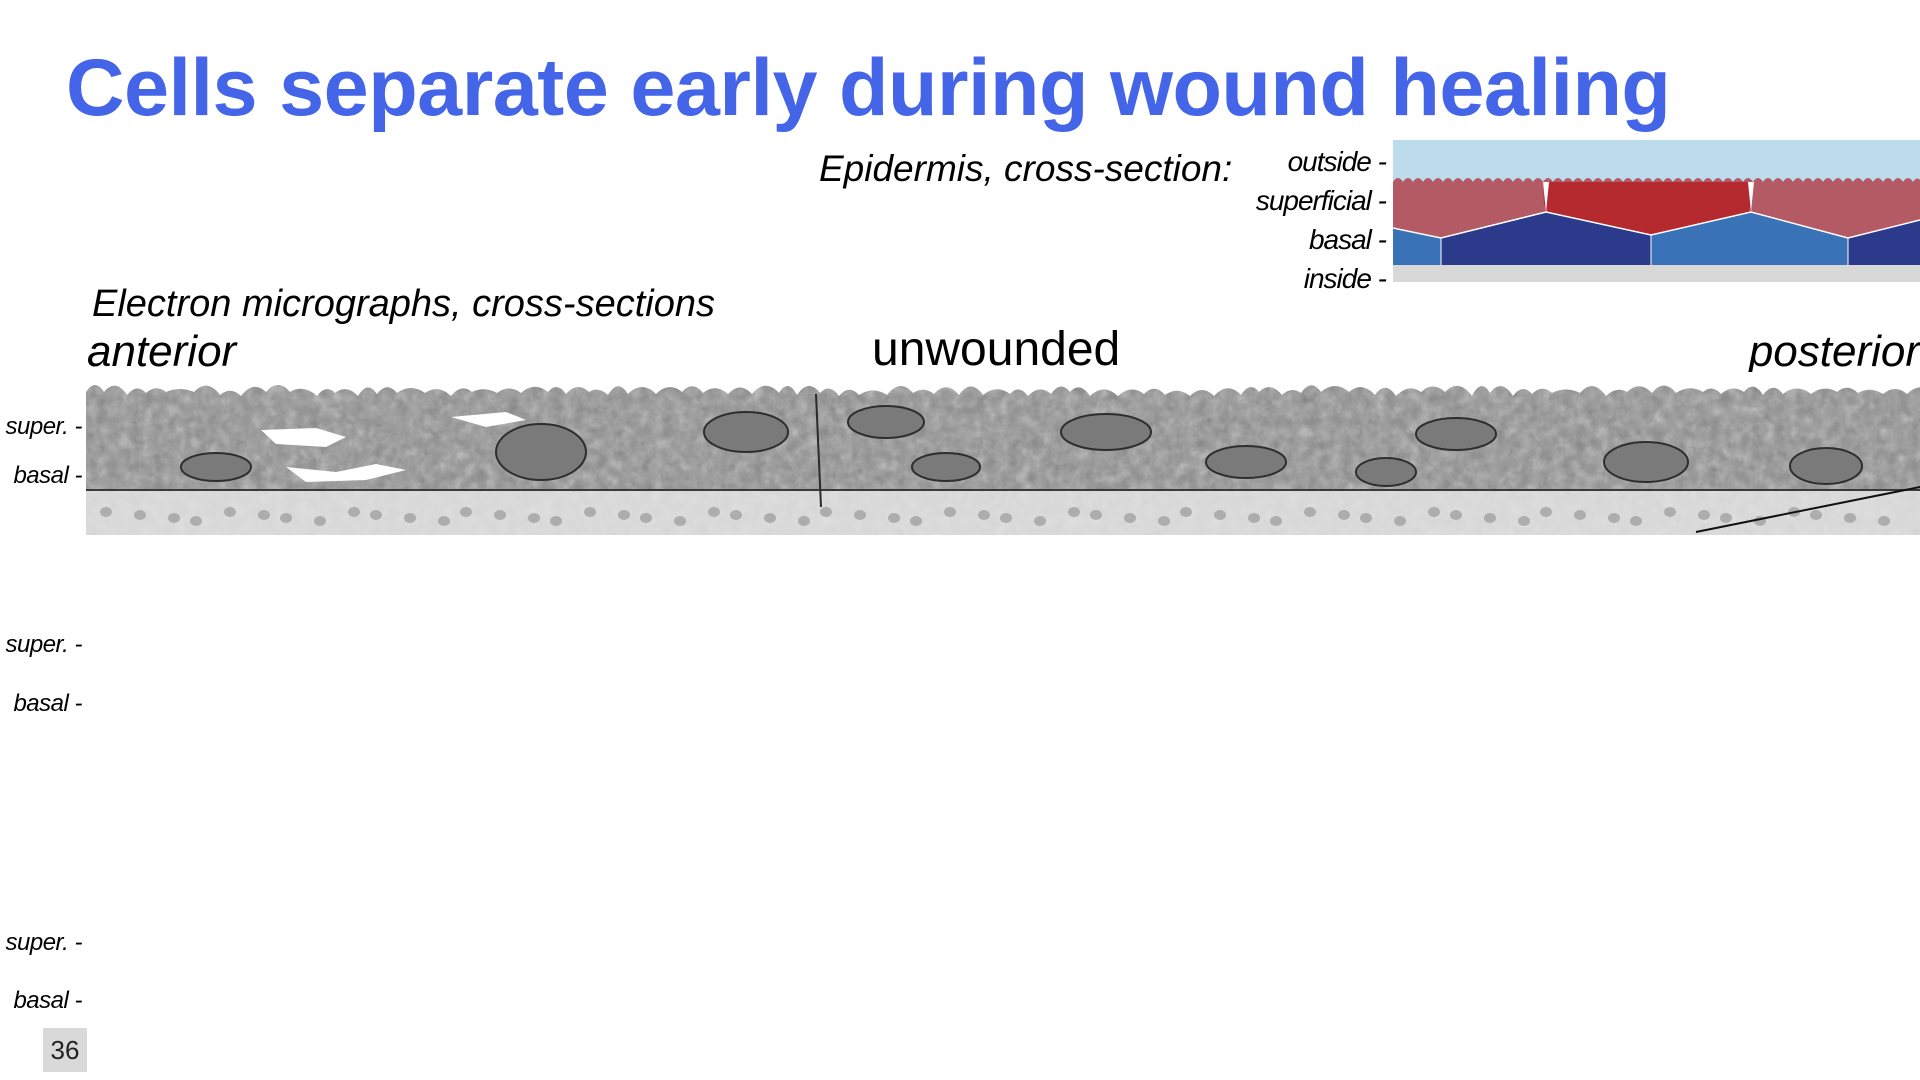 This screenshot has height=1080, width=1920. Describe the element at coordinates (403, 304) in the screenshot. I see `micrographs-caption: Electron micrographs, cross-sections` at that location.